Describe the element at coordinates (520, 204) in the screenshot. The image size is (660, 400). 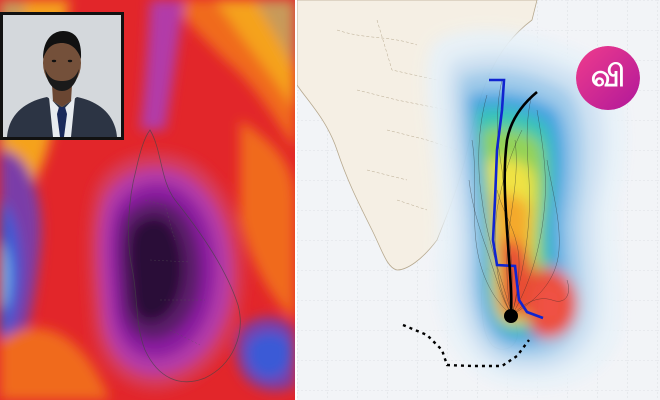
I see `forecast-track-line` at that location.